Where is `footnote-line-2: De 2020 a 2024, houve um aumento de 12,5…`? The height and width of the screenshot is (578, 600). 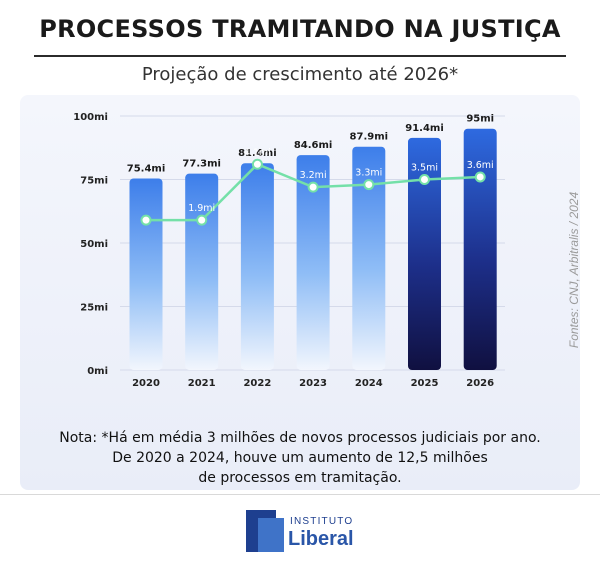
footnote-line-2: De 2020 a 2024, houve um aumento de 12,5… is located at coordinates (300, 458).